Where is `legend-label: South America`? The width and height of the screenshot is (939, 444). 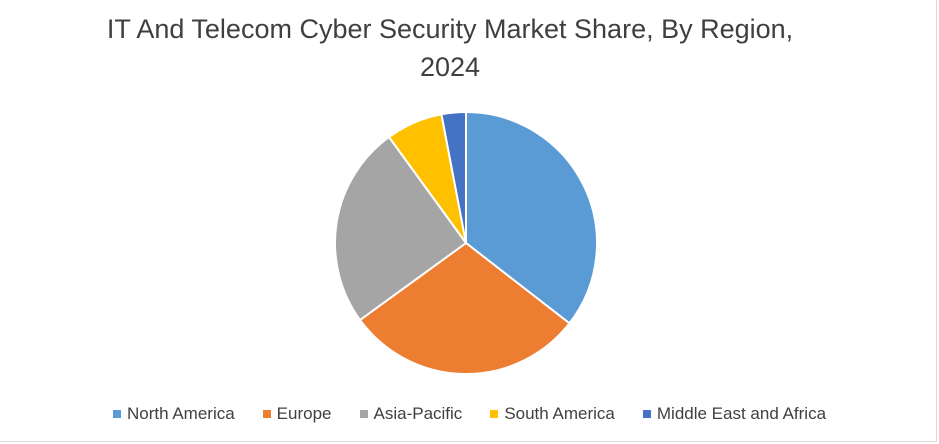
legend-label: South America is located at coordinates (559, 413).